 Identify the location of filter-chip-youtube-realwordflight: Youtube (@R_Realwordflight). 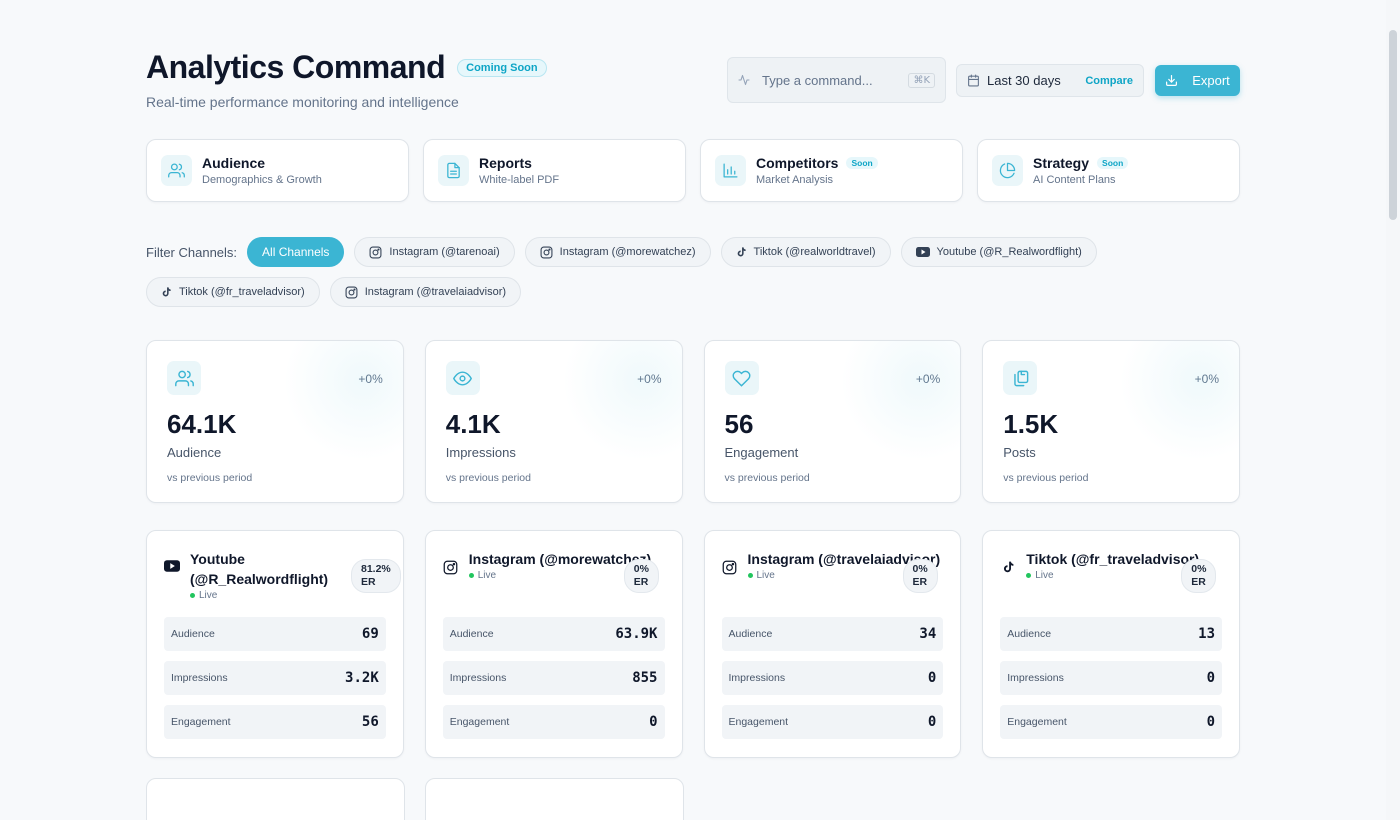
(998, 252).